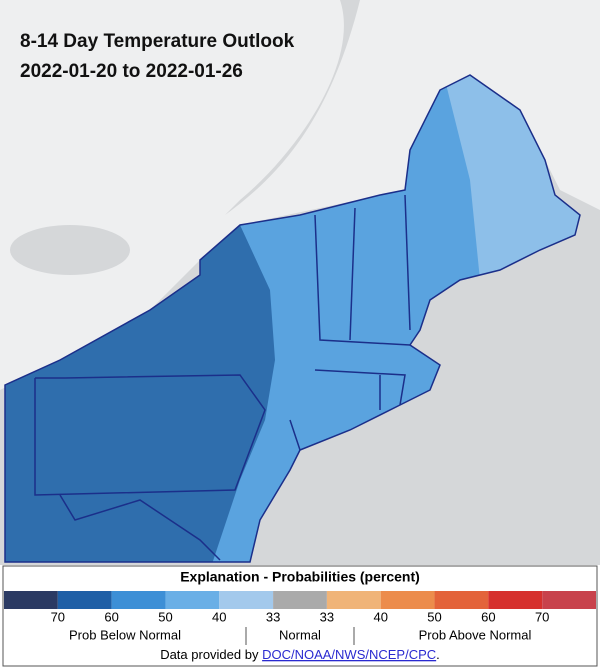 This screenshot has width=600, height=669. What do you see at coordinates (157, 41) in the screenshot?
I see `title: 8-14 Day Temperature Outlook` at bounding box center [157, 41].